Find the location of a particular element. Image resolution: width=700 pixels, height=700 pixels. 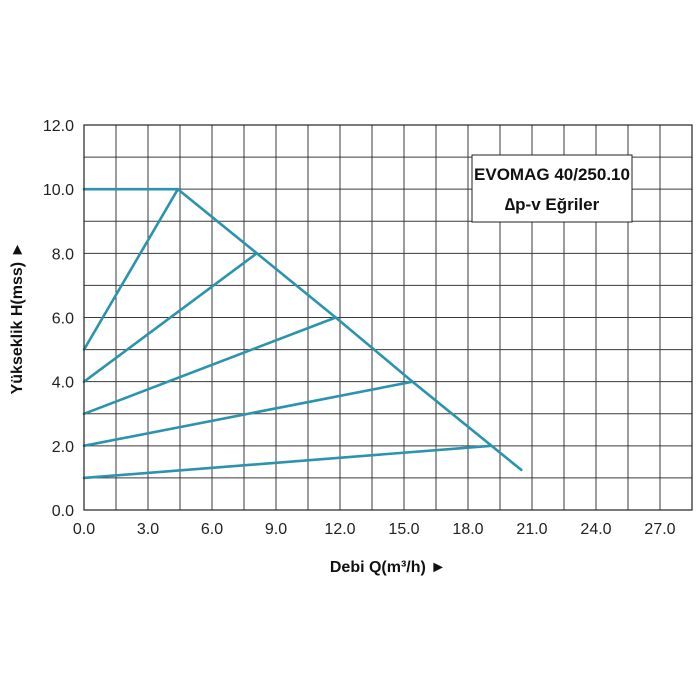

y-axis-title: Yükseklik H(mss) ► is located at coordinates (17, 318).